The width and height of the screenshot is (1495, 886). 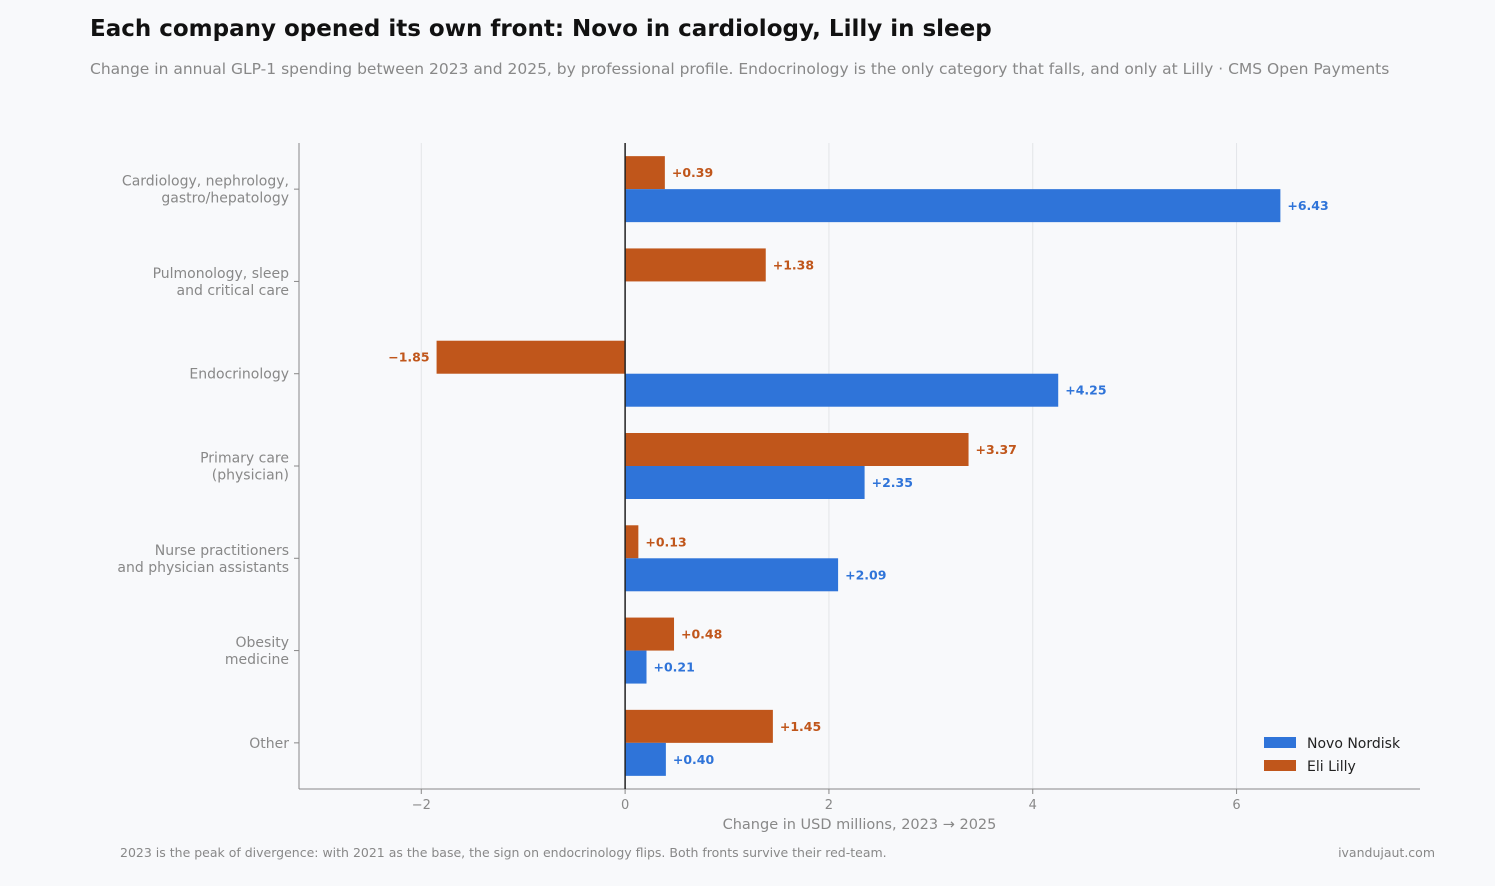 I want to click on category-label: gastro/hepatology, so click(x=225, y=199).